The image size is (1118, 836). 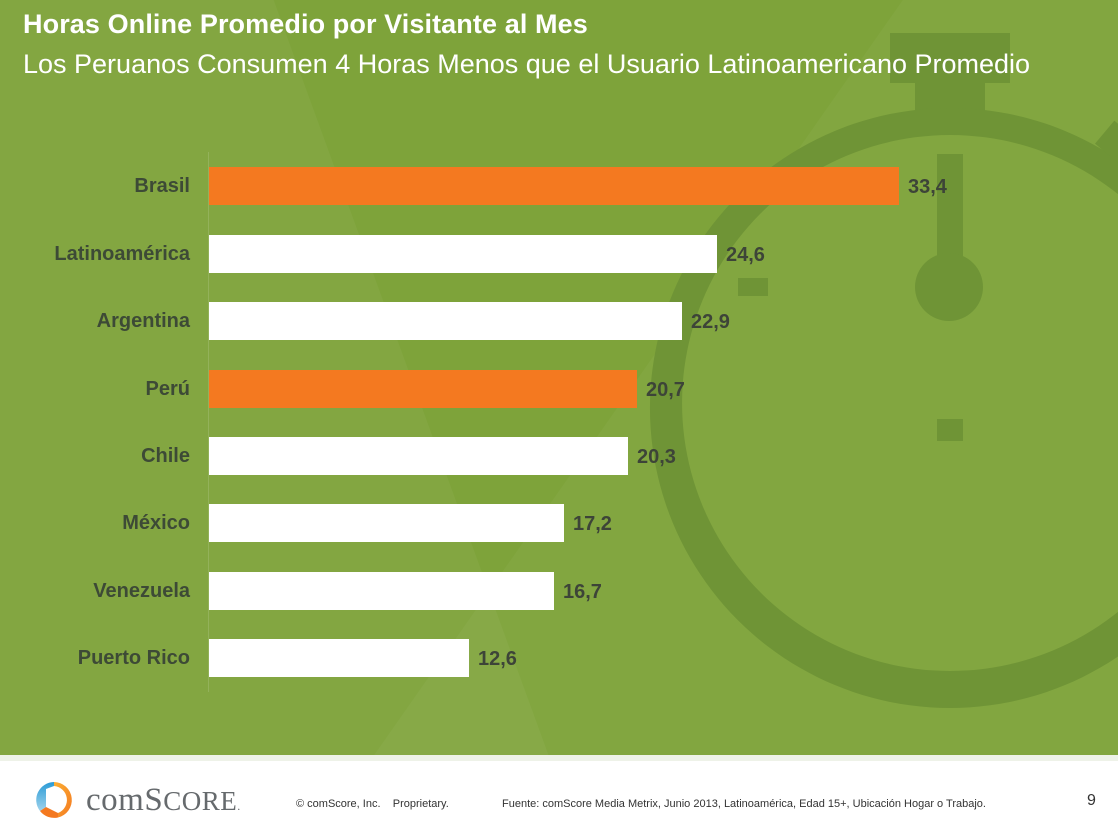 I want to click on bar-row: Perú 20,7, so click(x=559, y=389).